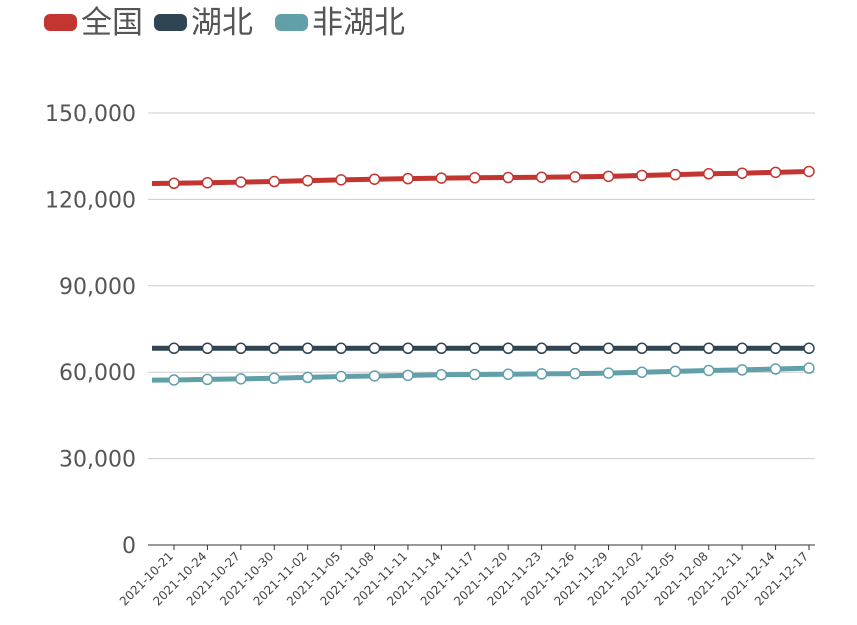 This screenshot has height=625, width=857. I want to click on legend-item-1: 湖北, so click(203, 23).